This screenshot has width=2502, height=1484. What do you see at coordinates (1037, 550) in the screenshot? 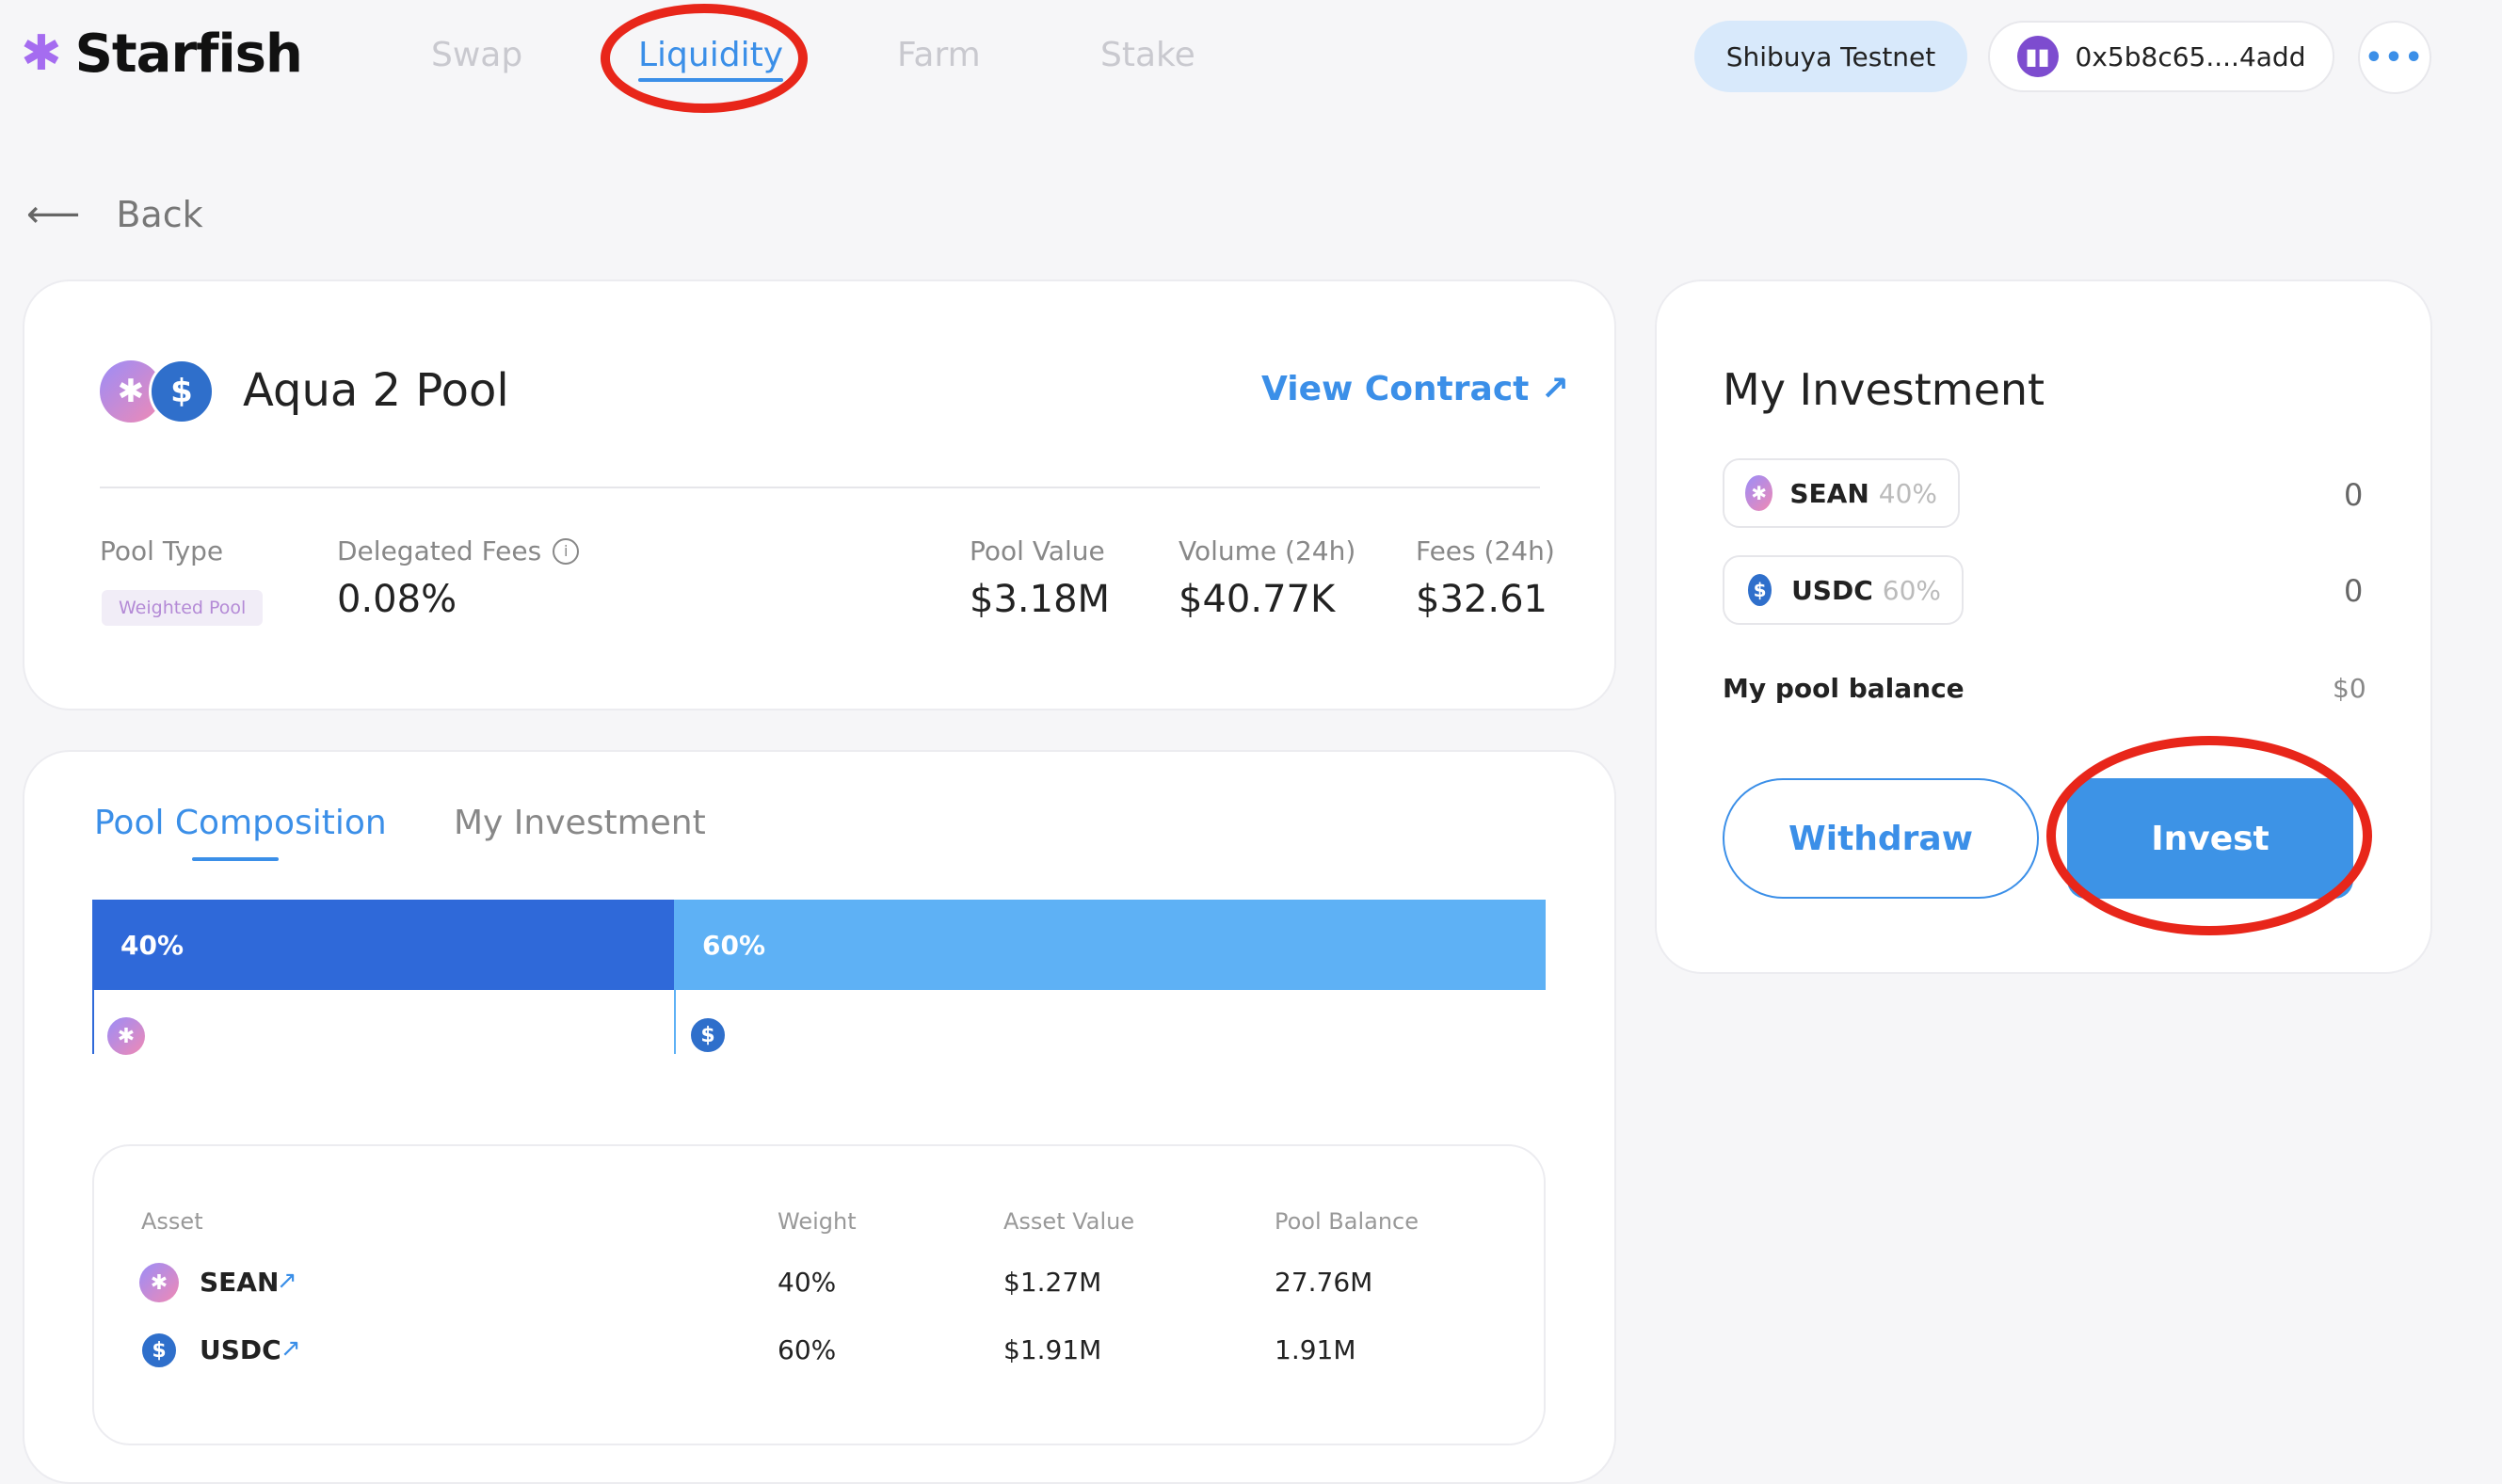
I see `pool-value-label: Pool Value` at bounding box center [1037, 550].